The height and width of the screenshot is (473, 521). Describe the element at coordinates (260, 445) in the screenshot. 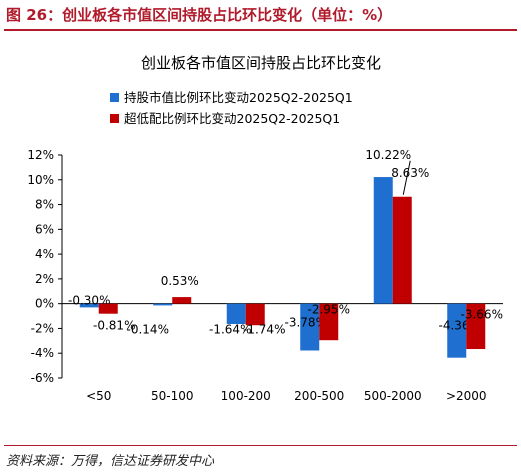

I see `footer-divider` at that location.